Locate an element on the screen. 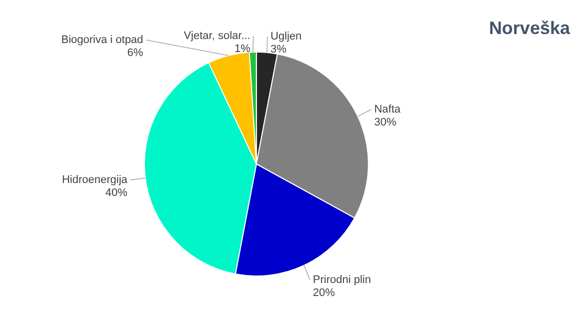  slice-label: Prirodni plin is located at coordinates (341, 280).